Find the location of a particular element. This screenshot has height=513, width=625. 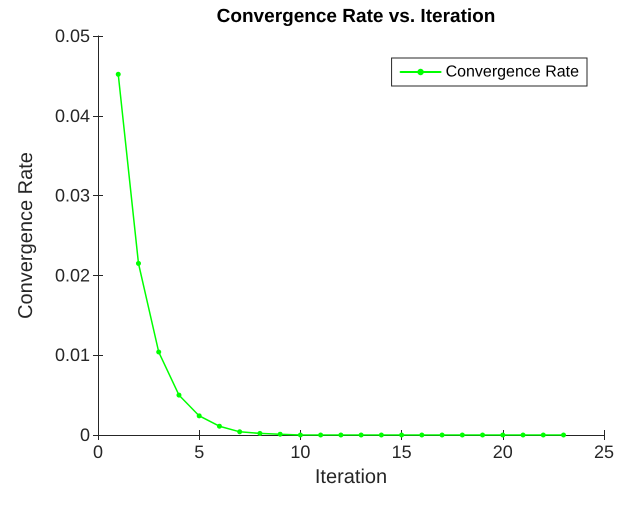

x-tick-label: 0 is located at coordinates (98, 452).